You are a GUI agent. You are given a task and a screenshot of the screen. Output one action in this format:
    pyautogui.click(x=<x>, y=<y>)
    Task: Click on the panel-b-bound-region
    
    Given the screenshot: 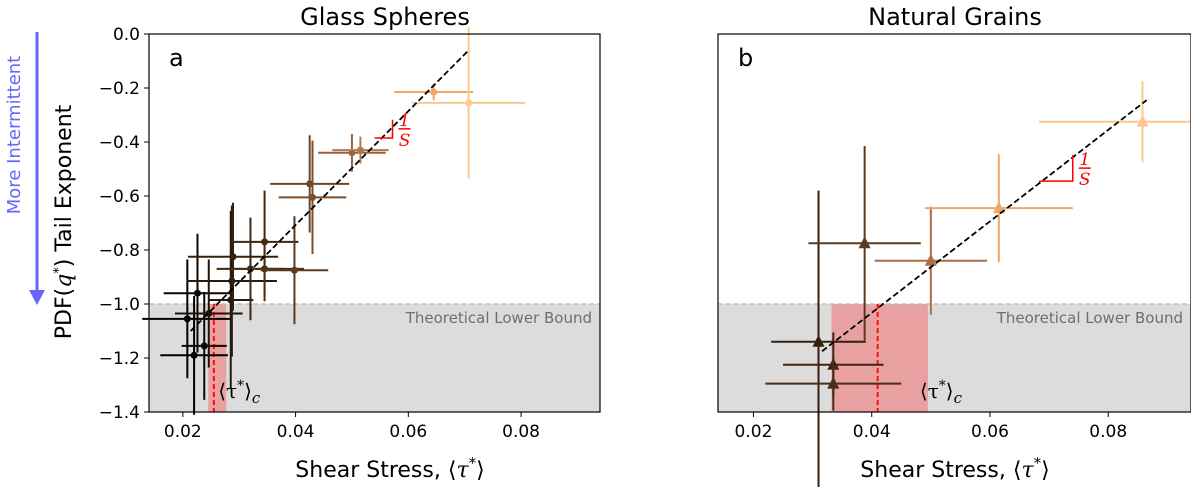 What is the action you would take?
    pyautogui.click(x=954, y=358)
    